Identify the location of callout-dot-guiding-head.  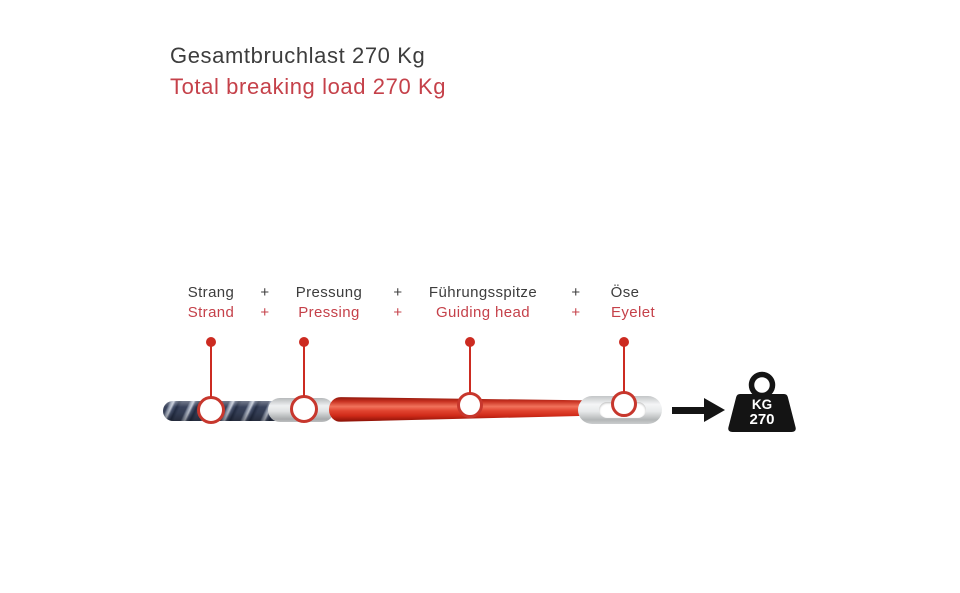
(470, 342).